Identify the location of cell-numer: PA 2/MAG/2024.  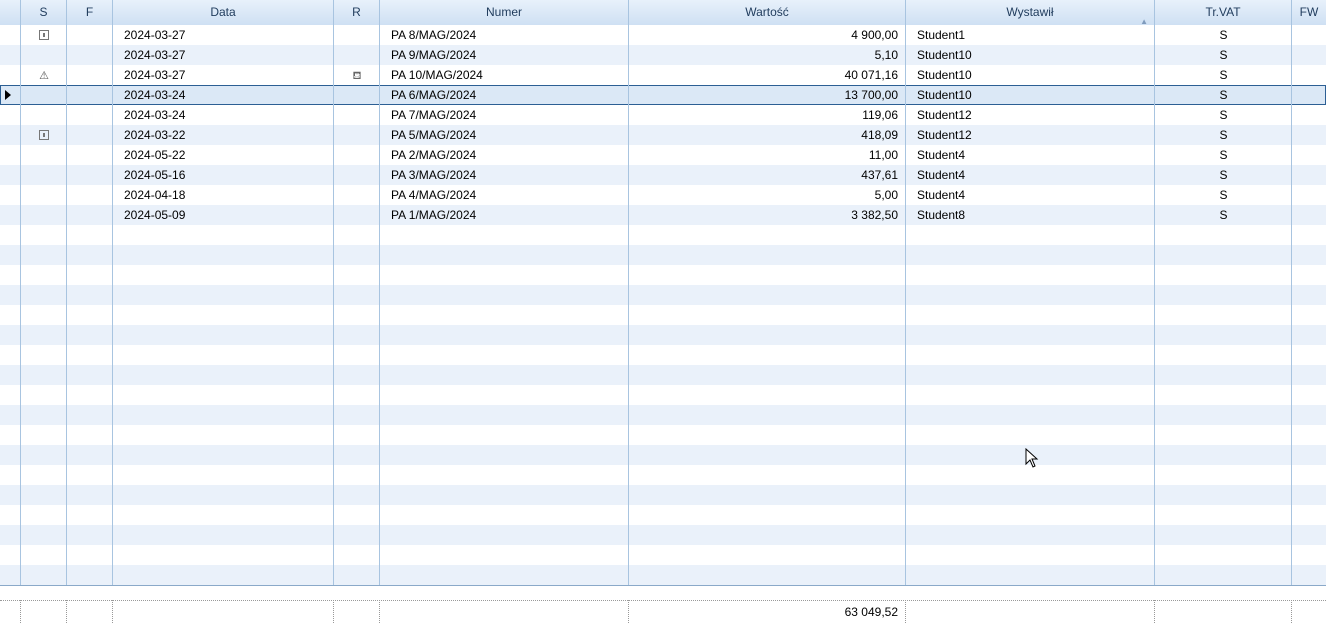
(434, 155).